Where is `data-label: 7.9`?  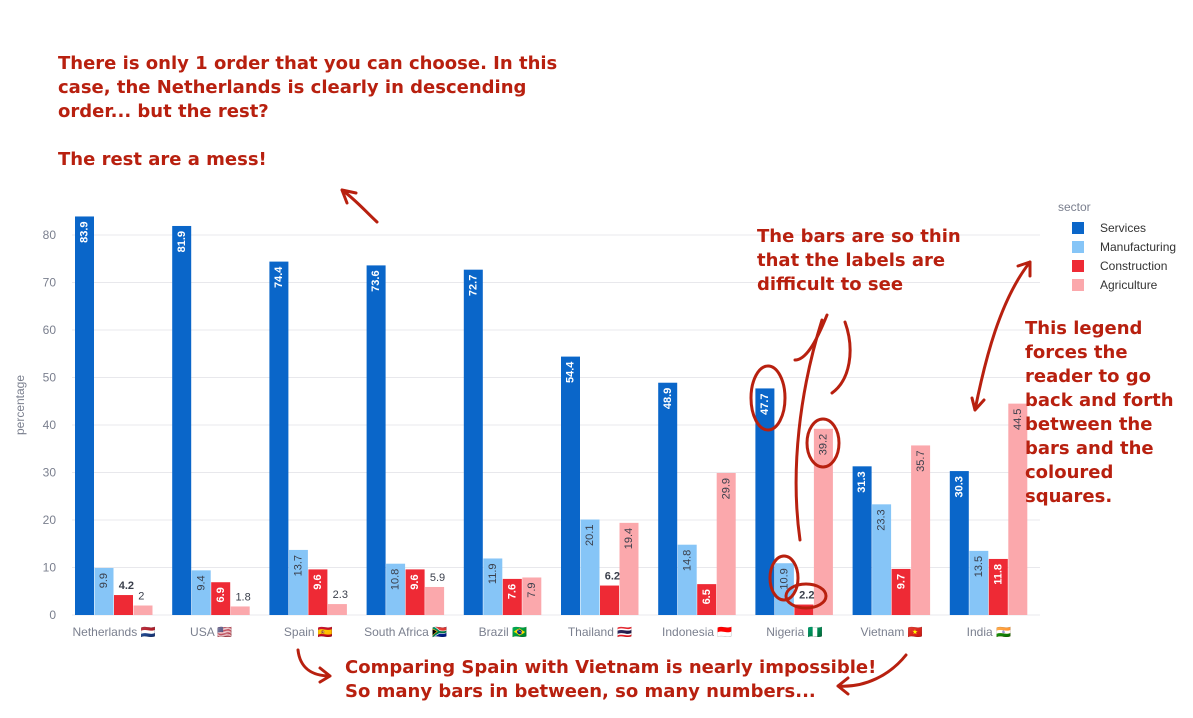 data-label: 7.9 is located at coordinates (532, 589).